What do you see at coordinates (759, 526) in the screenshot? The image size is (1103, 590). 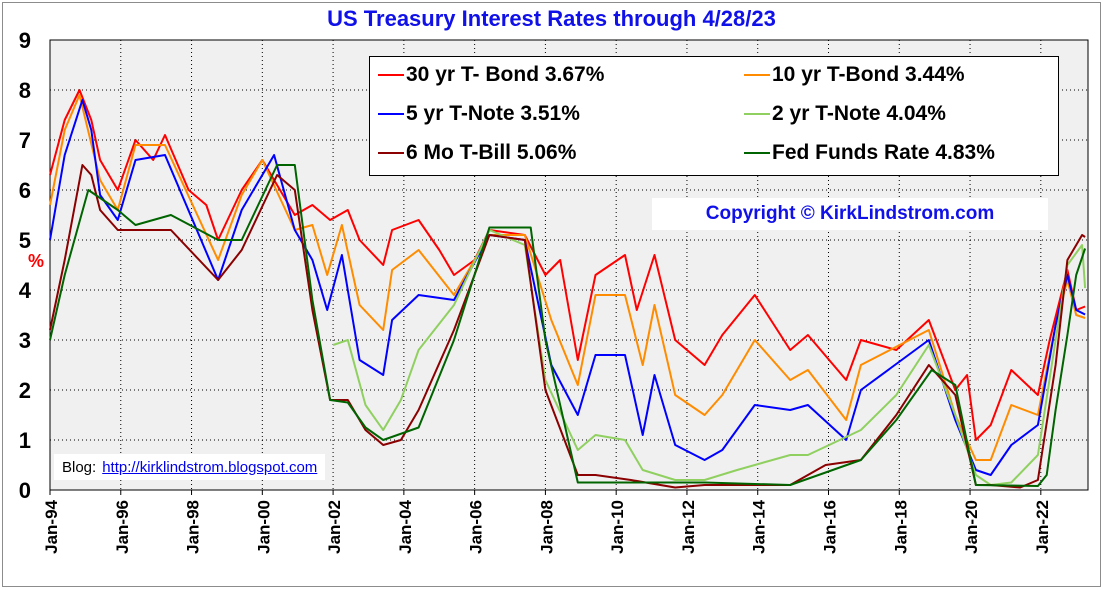 I see `x-tick-label: Jan-14` at bounding box center [759, 526].